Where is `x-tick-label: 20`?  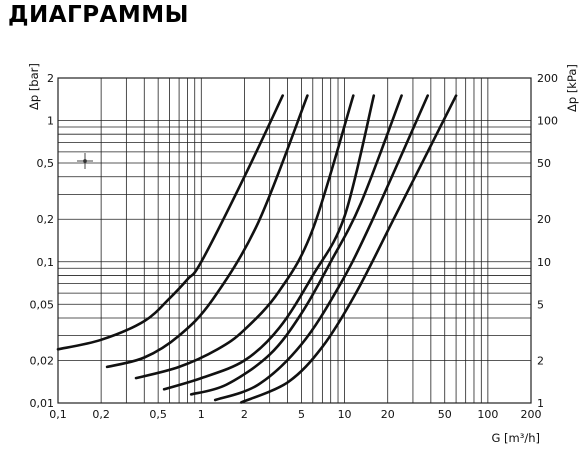 x-tick-label: 20 is located at coordinates (388, 414).